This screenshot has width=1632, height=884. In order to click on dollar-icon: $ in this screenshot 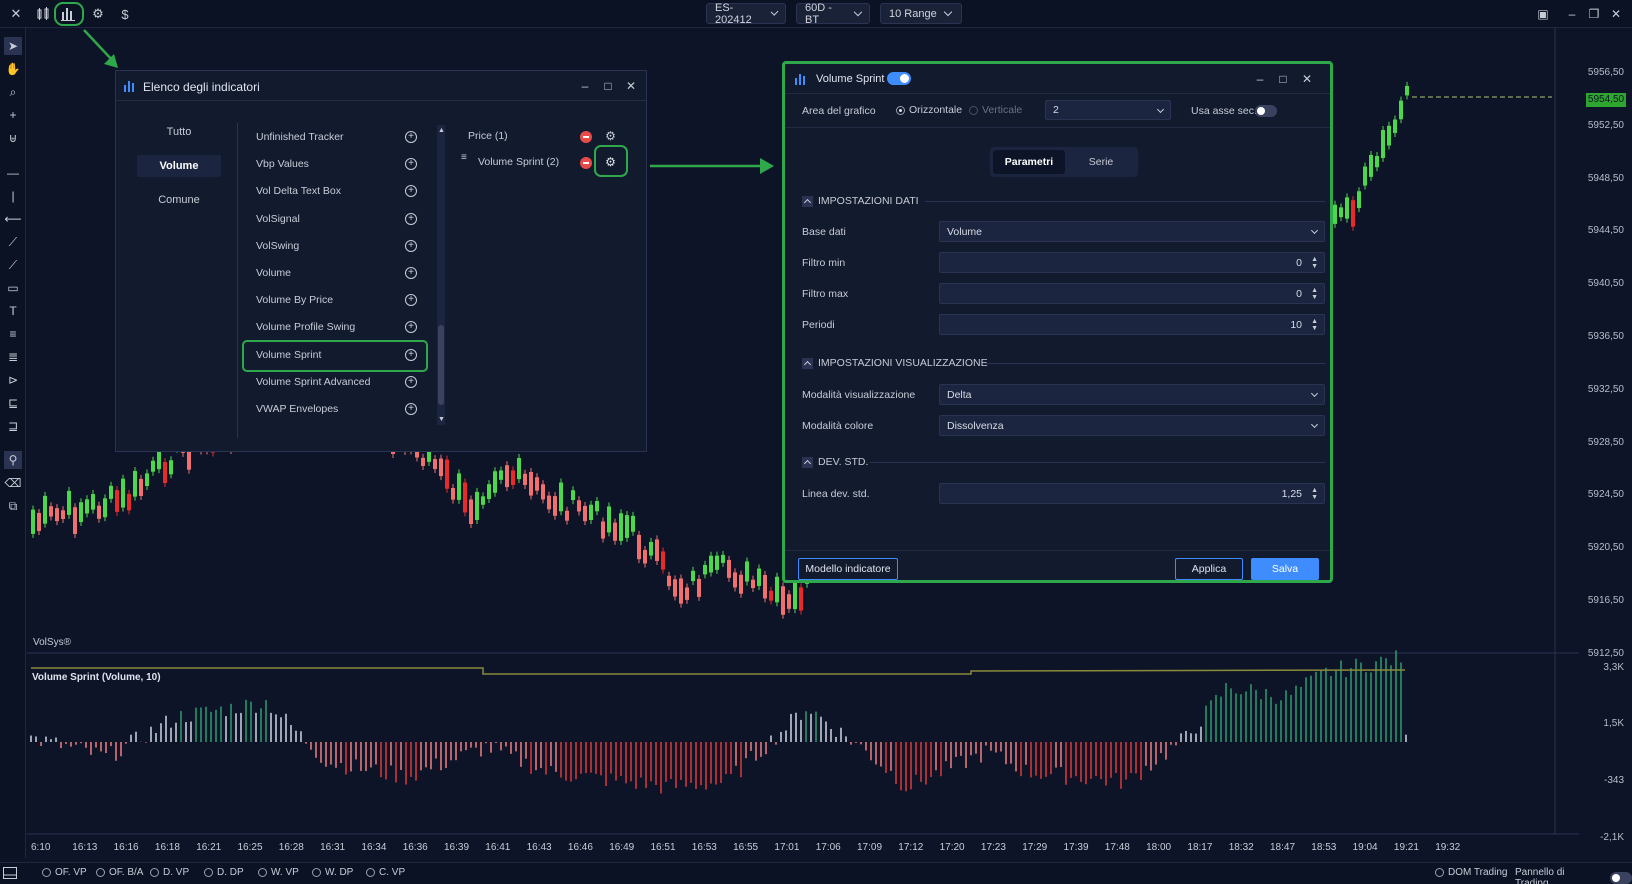, I will do `click(125, 14)`.